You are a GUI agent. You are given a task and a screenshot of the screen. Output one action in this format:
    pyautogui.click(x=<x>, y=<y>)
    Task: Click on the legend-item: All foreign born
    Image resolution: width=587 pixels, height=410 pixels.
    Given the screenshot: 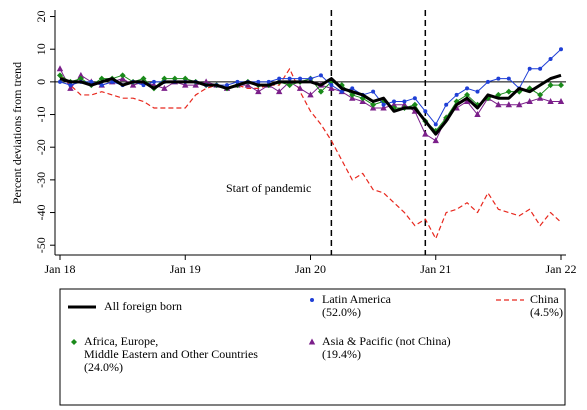 What is the action you would take?
    pyautogui.click(x=125, y=306)
    